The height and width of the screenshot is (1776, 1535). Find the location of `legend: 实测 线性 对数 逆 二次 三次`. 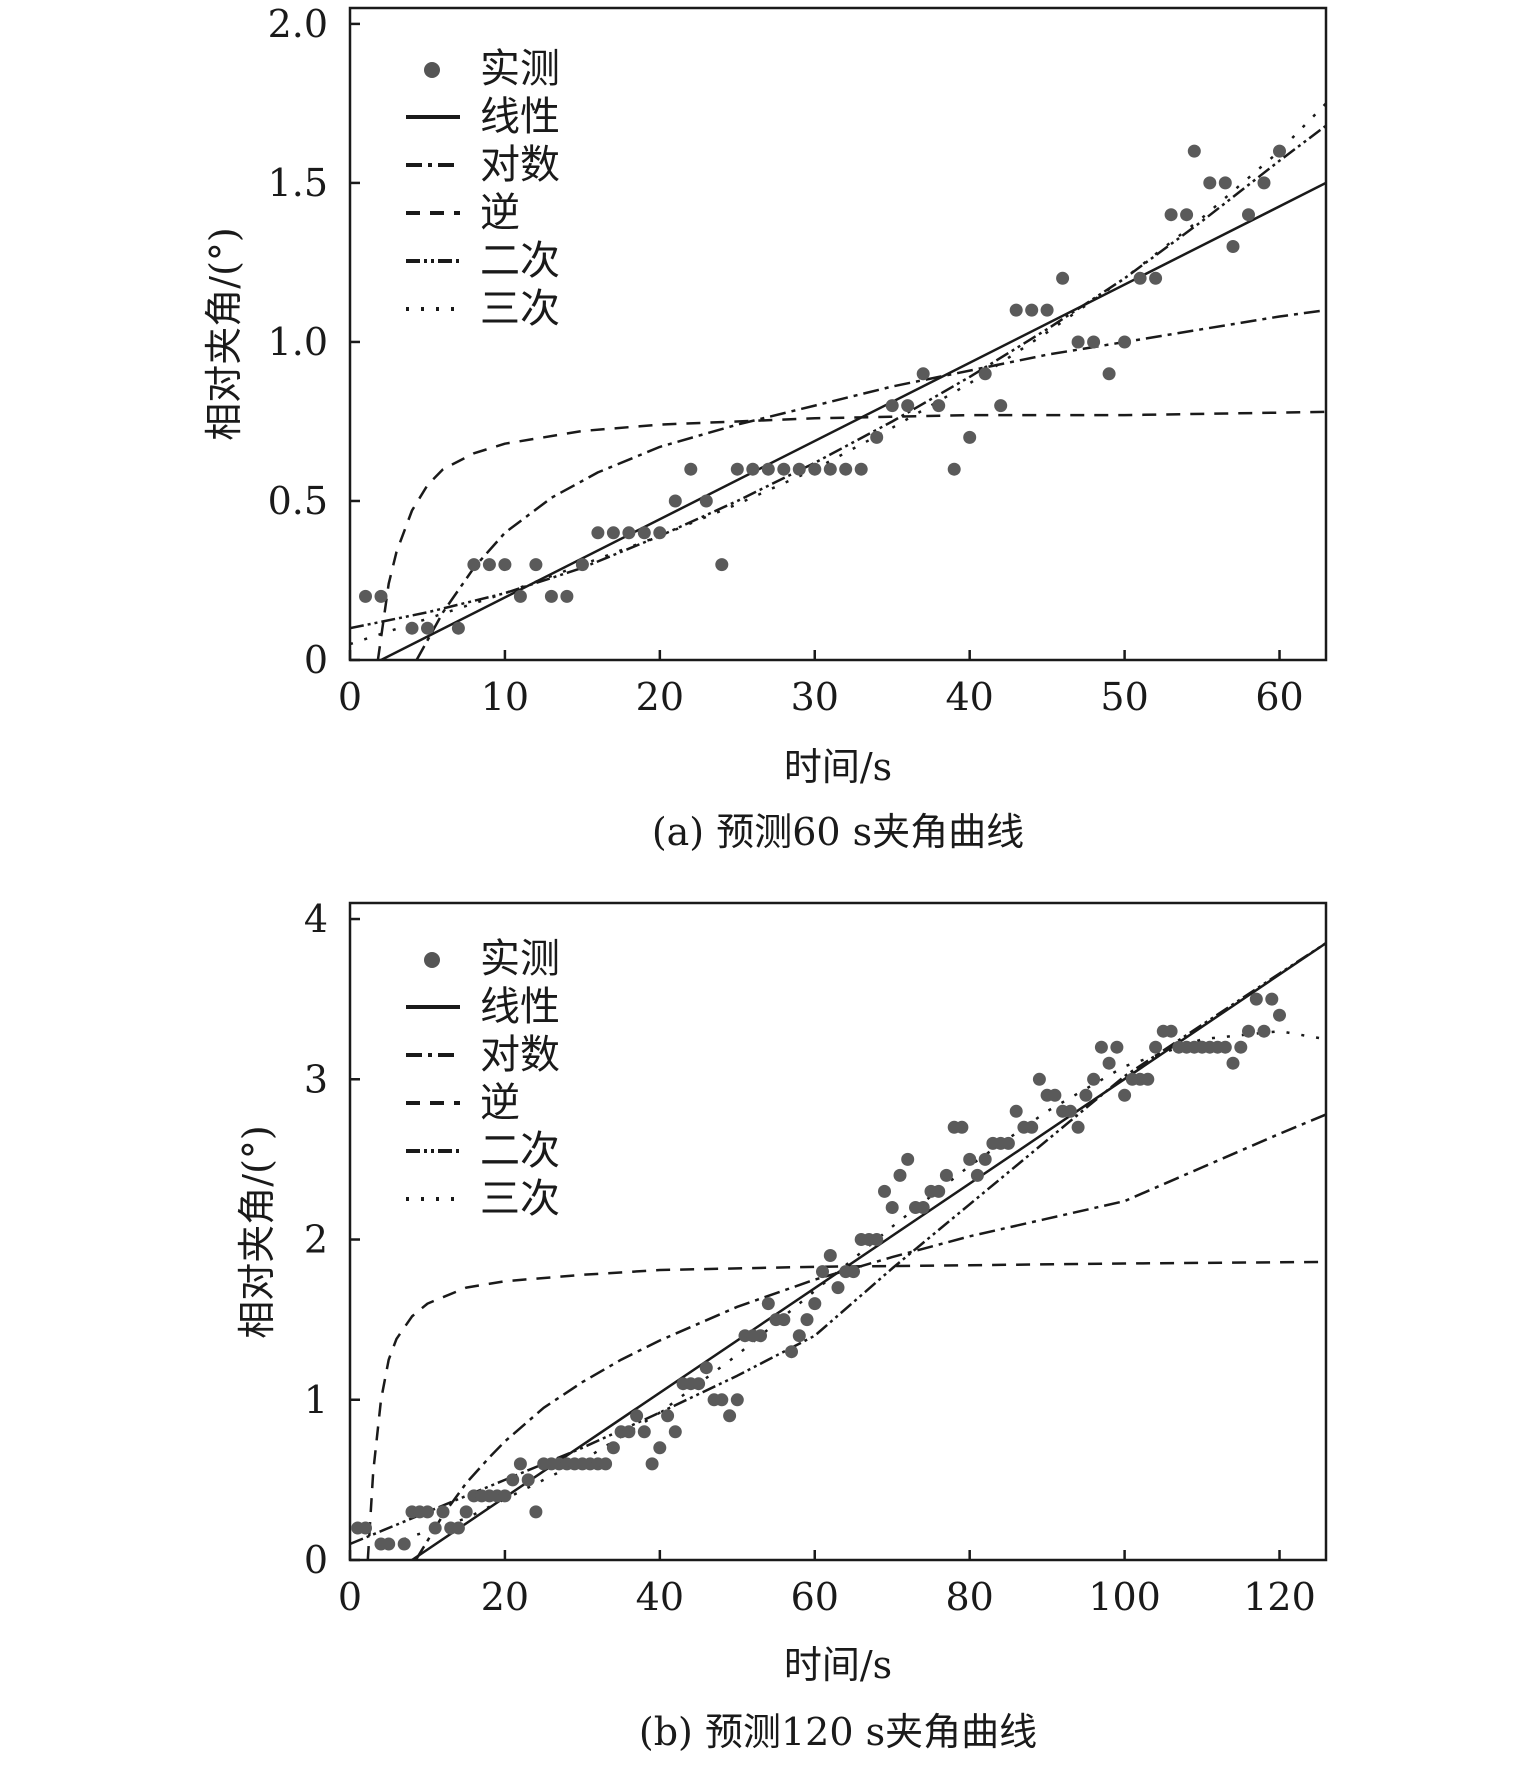

legend: 实测 线性 对数 逆 二次 三次 is located at coordinates (483, 189).